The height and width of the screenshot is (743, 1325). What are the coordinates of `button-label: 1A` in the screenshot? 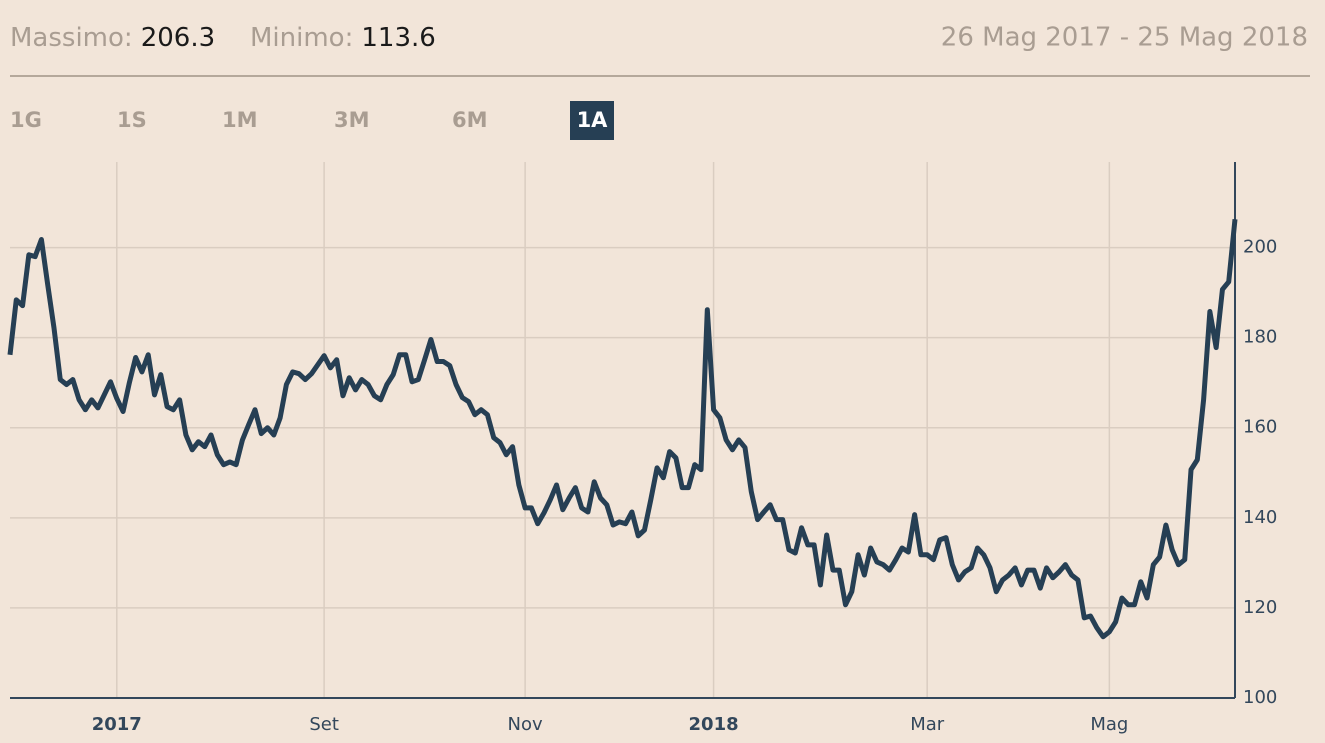 It's located at (593, 120).